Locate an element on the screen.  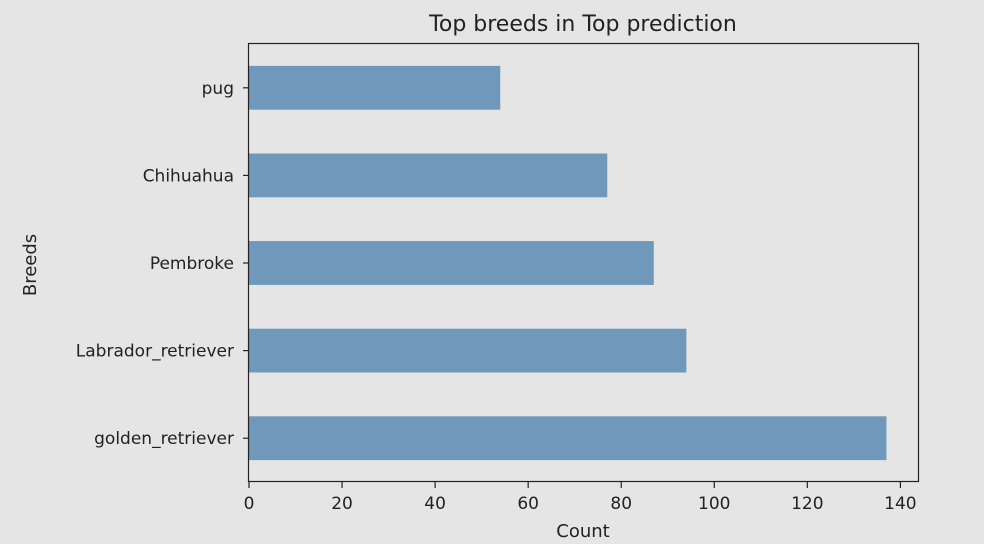
bar-pug is located at coordinates (375, 87).